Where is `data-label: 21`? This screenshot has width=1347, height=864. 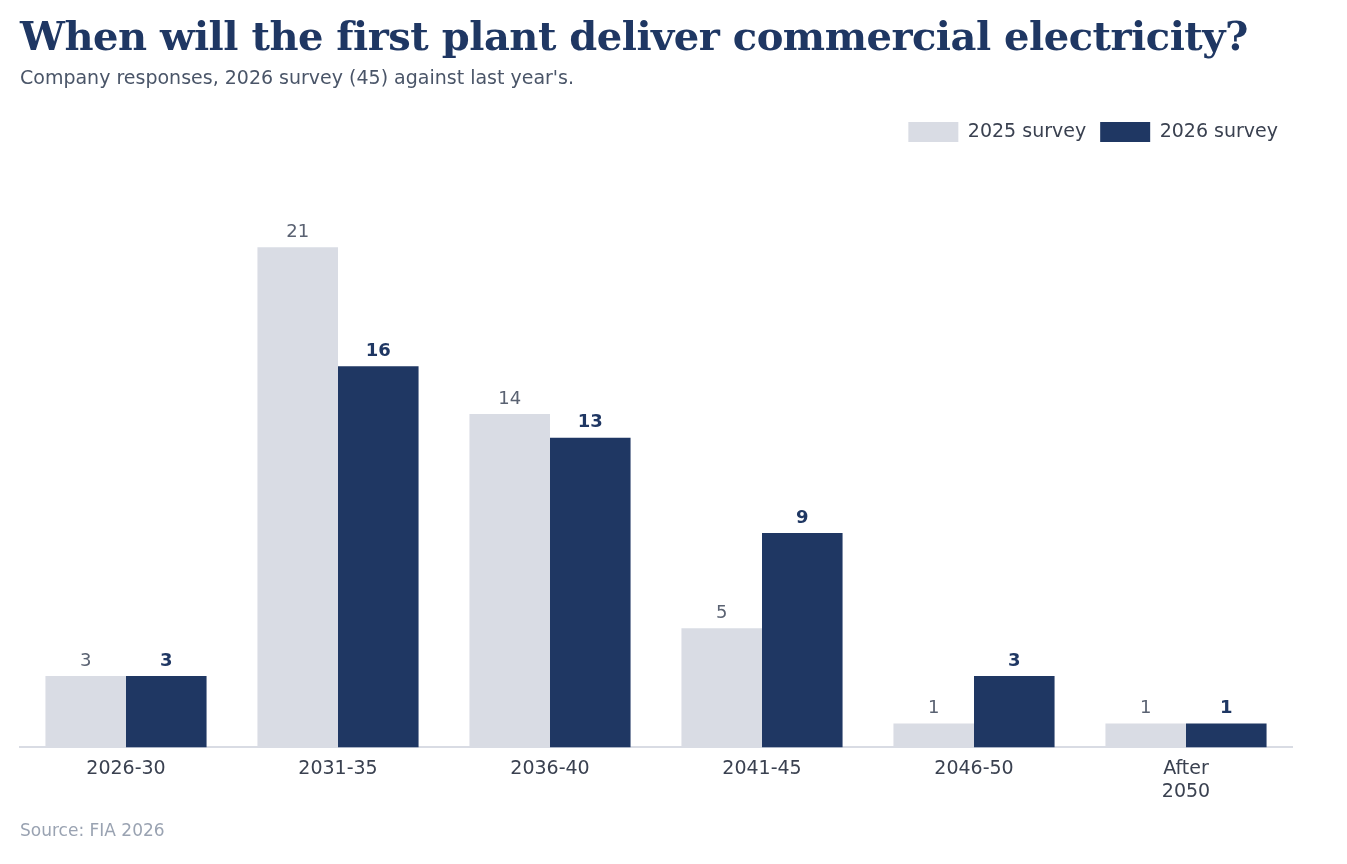
data-label: 21 is located at coordinates (298, 230).